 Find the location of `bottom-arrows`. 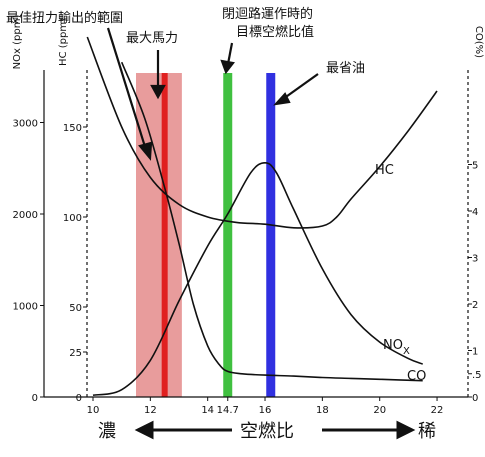

bottom-arrows is located at coordinates (275, 430).